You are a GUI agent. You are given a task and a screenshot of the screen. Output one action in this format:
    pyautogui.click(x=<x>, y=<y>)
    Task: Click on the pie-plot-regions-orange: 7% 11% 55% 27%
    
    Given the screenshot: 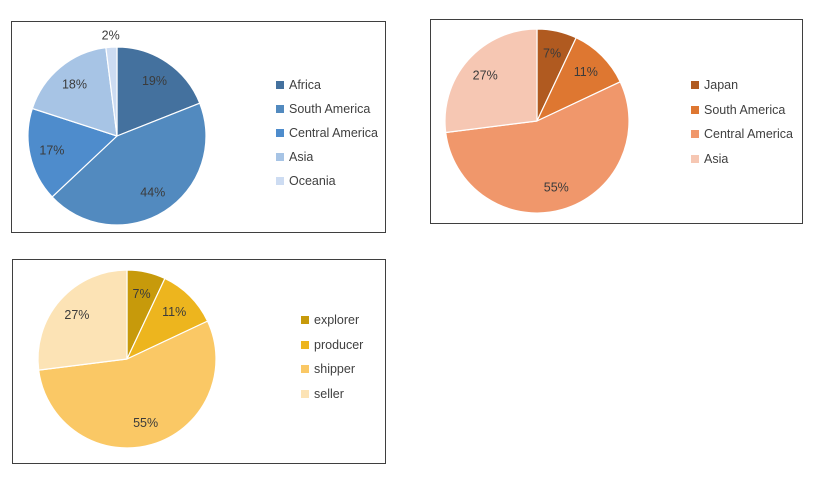 What is the action you would take?
    pyautogui.click(x=537, y=121)
    